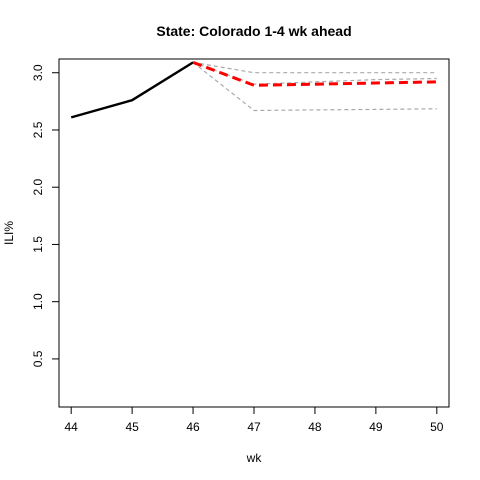  Describe the element at coordinates (315, 427) in the screenshot. I see `x-tick-label: 48` at that location.